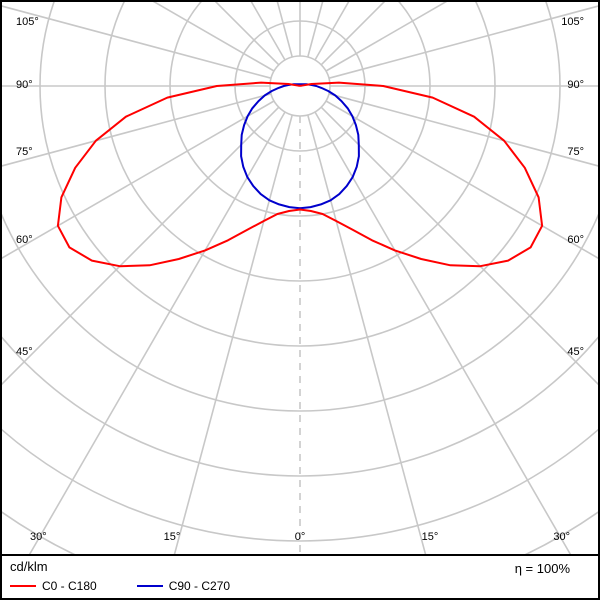 This screenshot has width=600, height=600. I want to click on legend-bar: cd/klm C0 - C180 C90 - C270 η = 100%, so click(300, 576).